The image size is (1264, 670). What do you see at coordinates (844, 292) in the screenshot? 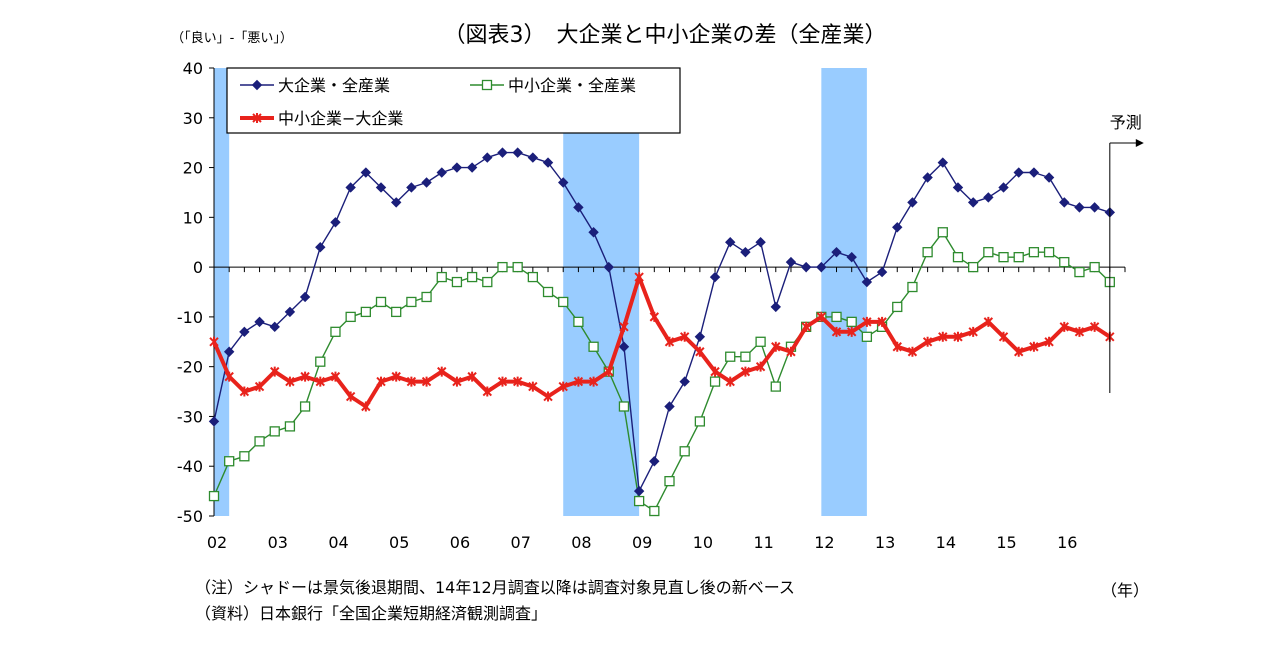
I see `recession-band` at bounding box center [844, 292].